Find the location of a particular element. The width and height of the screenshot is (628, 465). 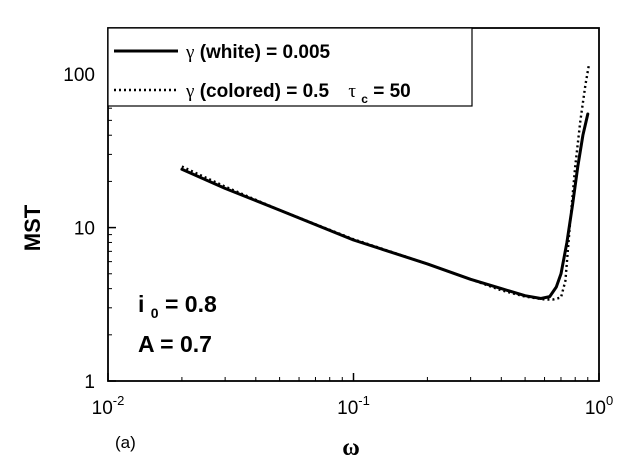

y-tick-label: 10 is located at coordinates (84, 229).